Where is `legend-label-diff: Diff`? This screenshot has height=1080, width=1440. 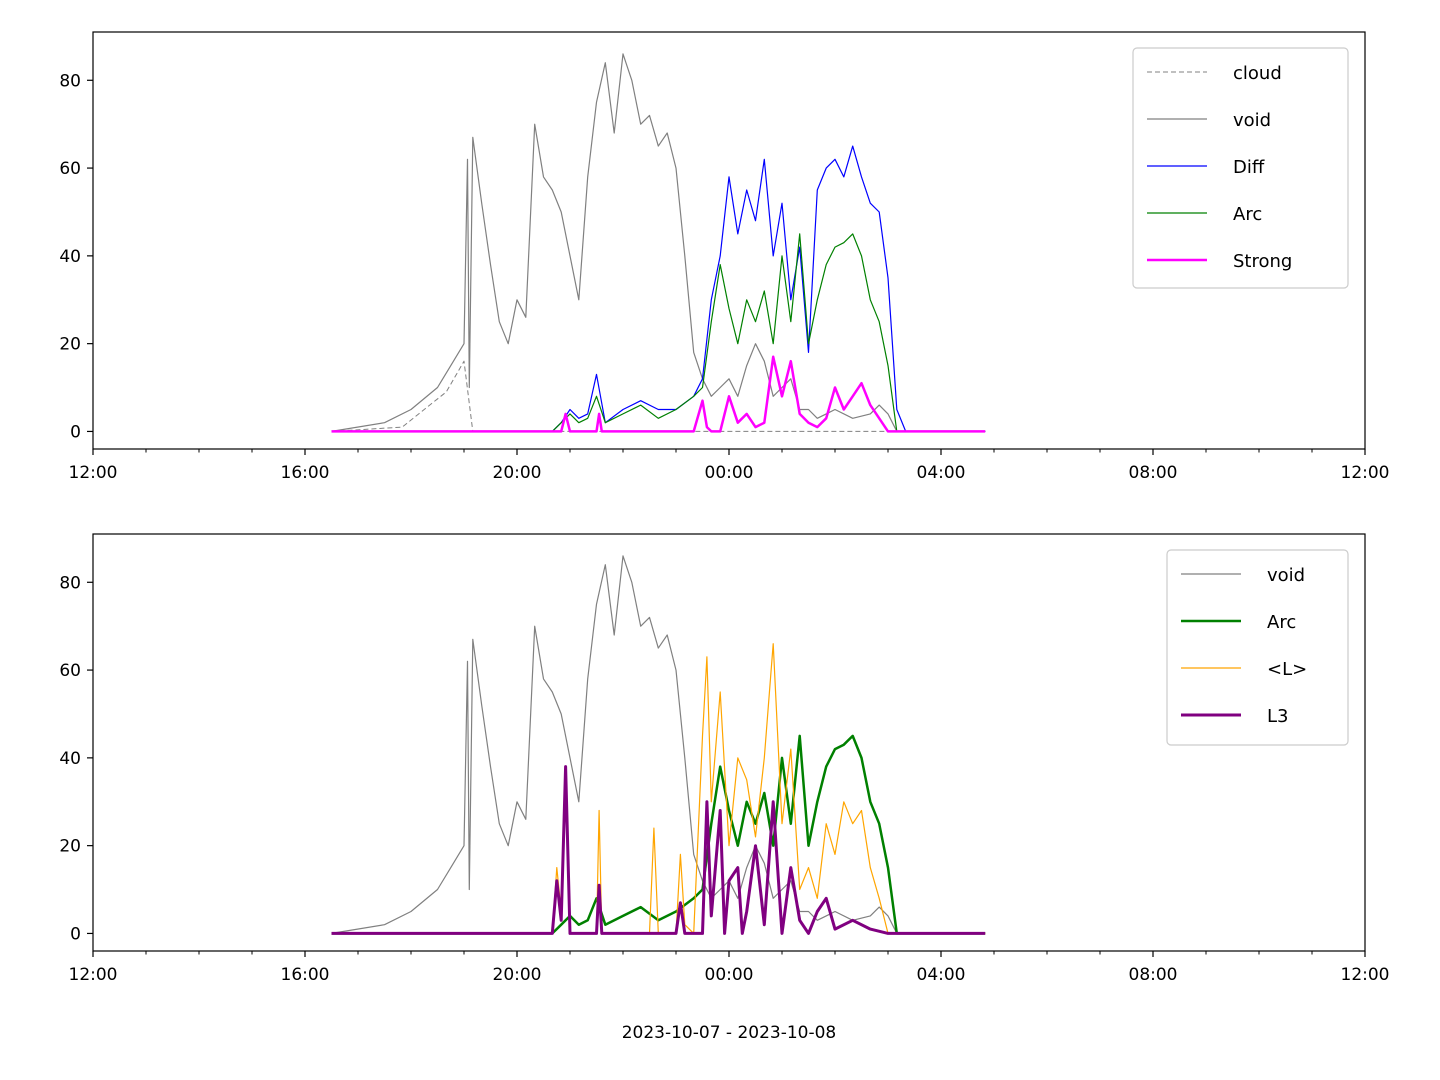
legend-label-diff: Diff is located at coordinates (1249, 167).